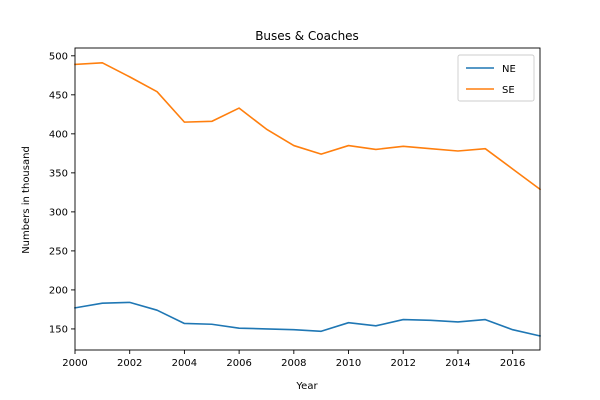 The image size is (600, 400). What do you see at coordinates (74, 363) in the screenshot?
I see `x-tick-label: 2000` at bounding box center [74, 363].